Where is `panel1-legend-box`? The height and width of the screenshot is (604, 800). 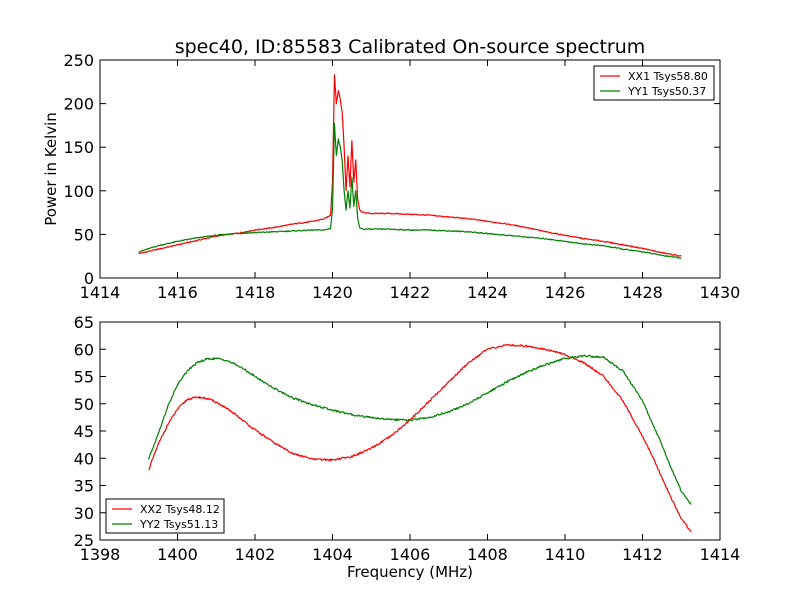
panel1-legend-box is located at coordinates (654, 83).